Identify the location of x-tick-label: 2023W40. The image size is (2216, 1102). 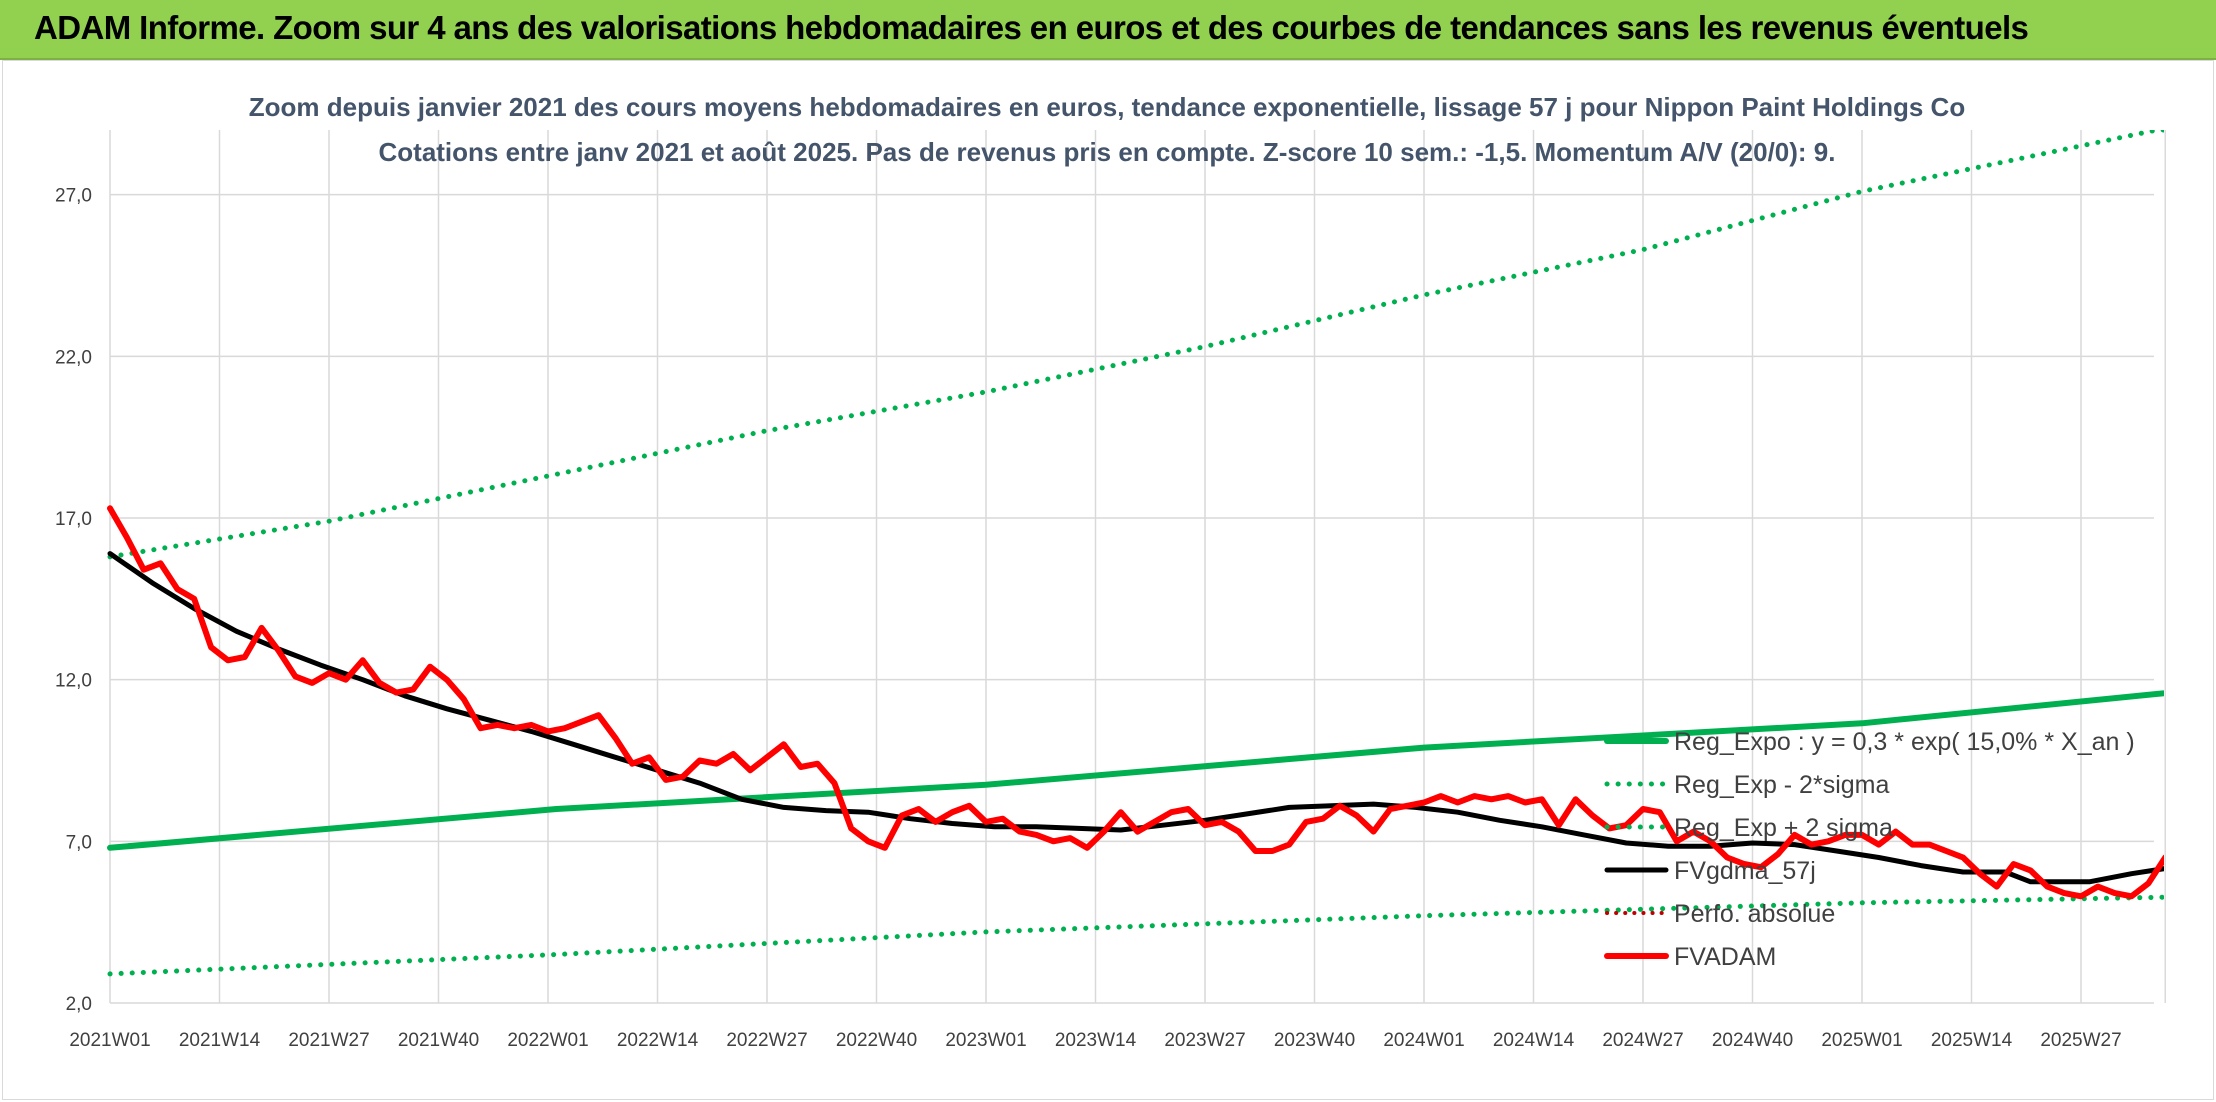
(1314, 1040).